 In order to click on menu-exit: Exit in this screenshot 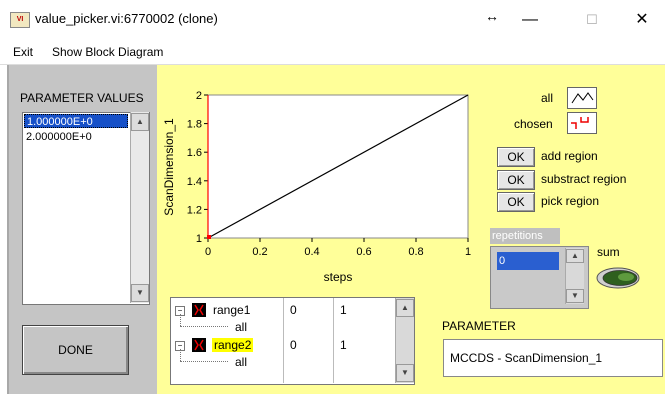, I will do `click(23, 52)`.